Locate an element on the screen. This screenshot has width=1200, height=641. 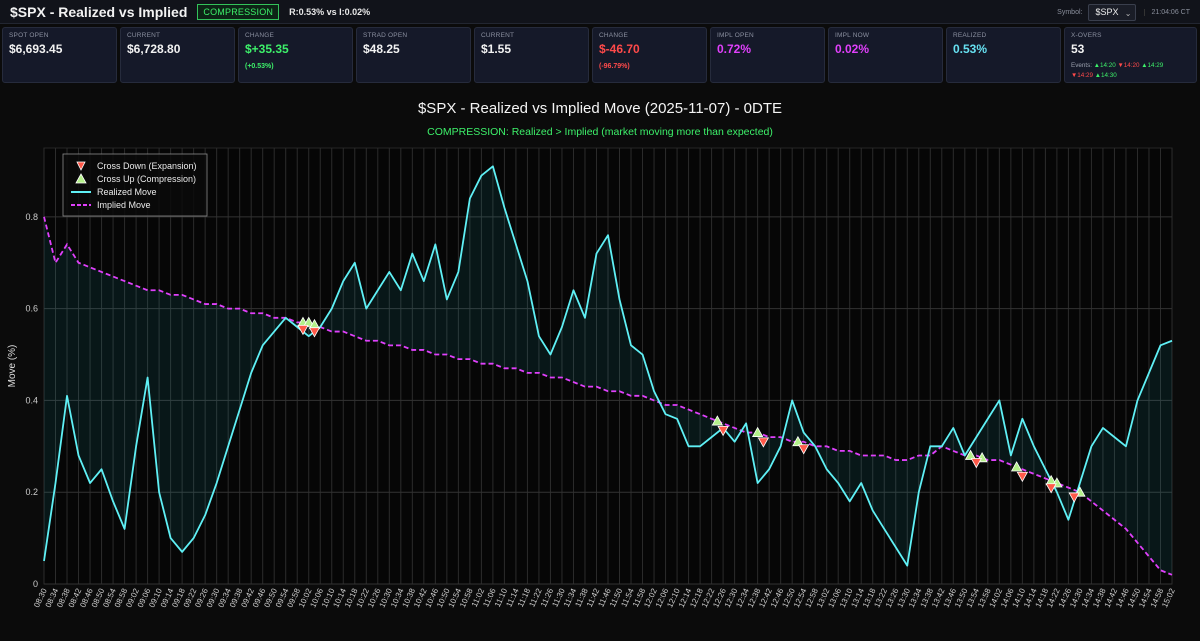
event-cross-down: ▼14:29 is located at coordinates (1082, 75).